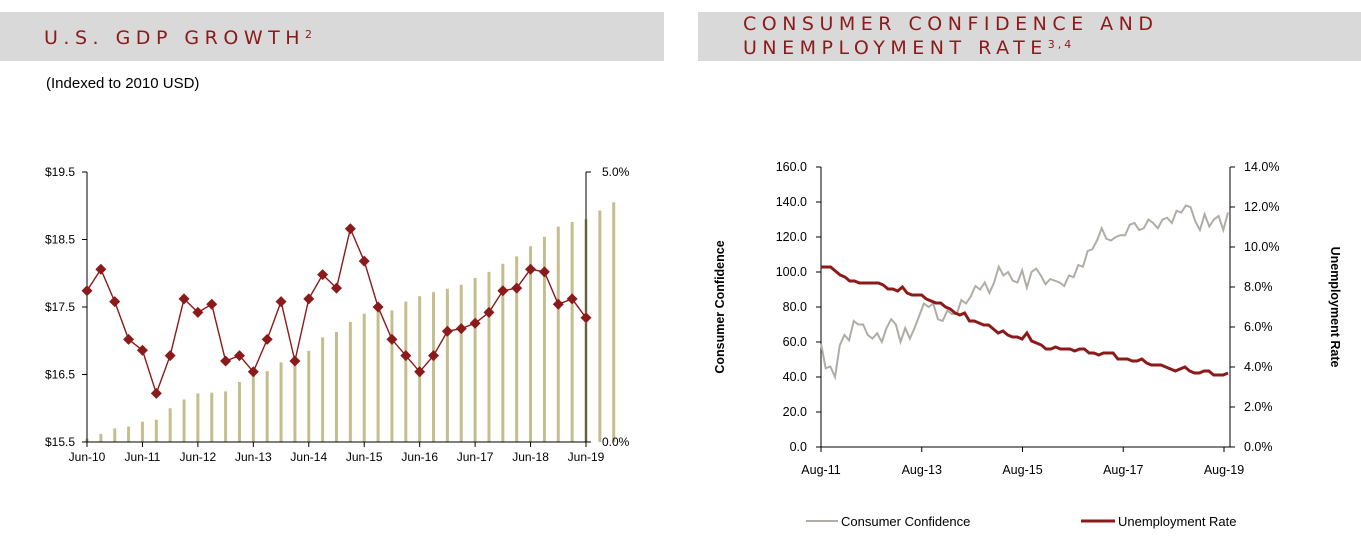 Image resolution: width=1361 pixels, height=538 pixels. What do you see at coordinates (905, 521) in the screenshot?
I see `legend-label-consumer-confidence: Consumer Confidence` at bounding box center [905, 521].